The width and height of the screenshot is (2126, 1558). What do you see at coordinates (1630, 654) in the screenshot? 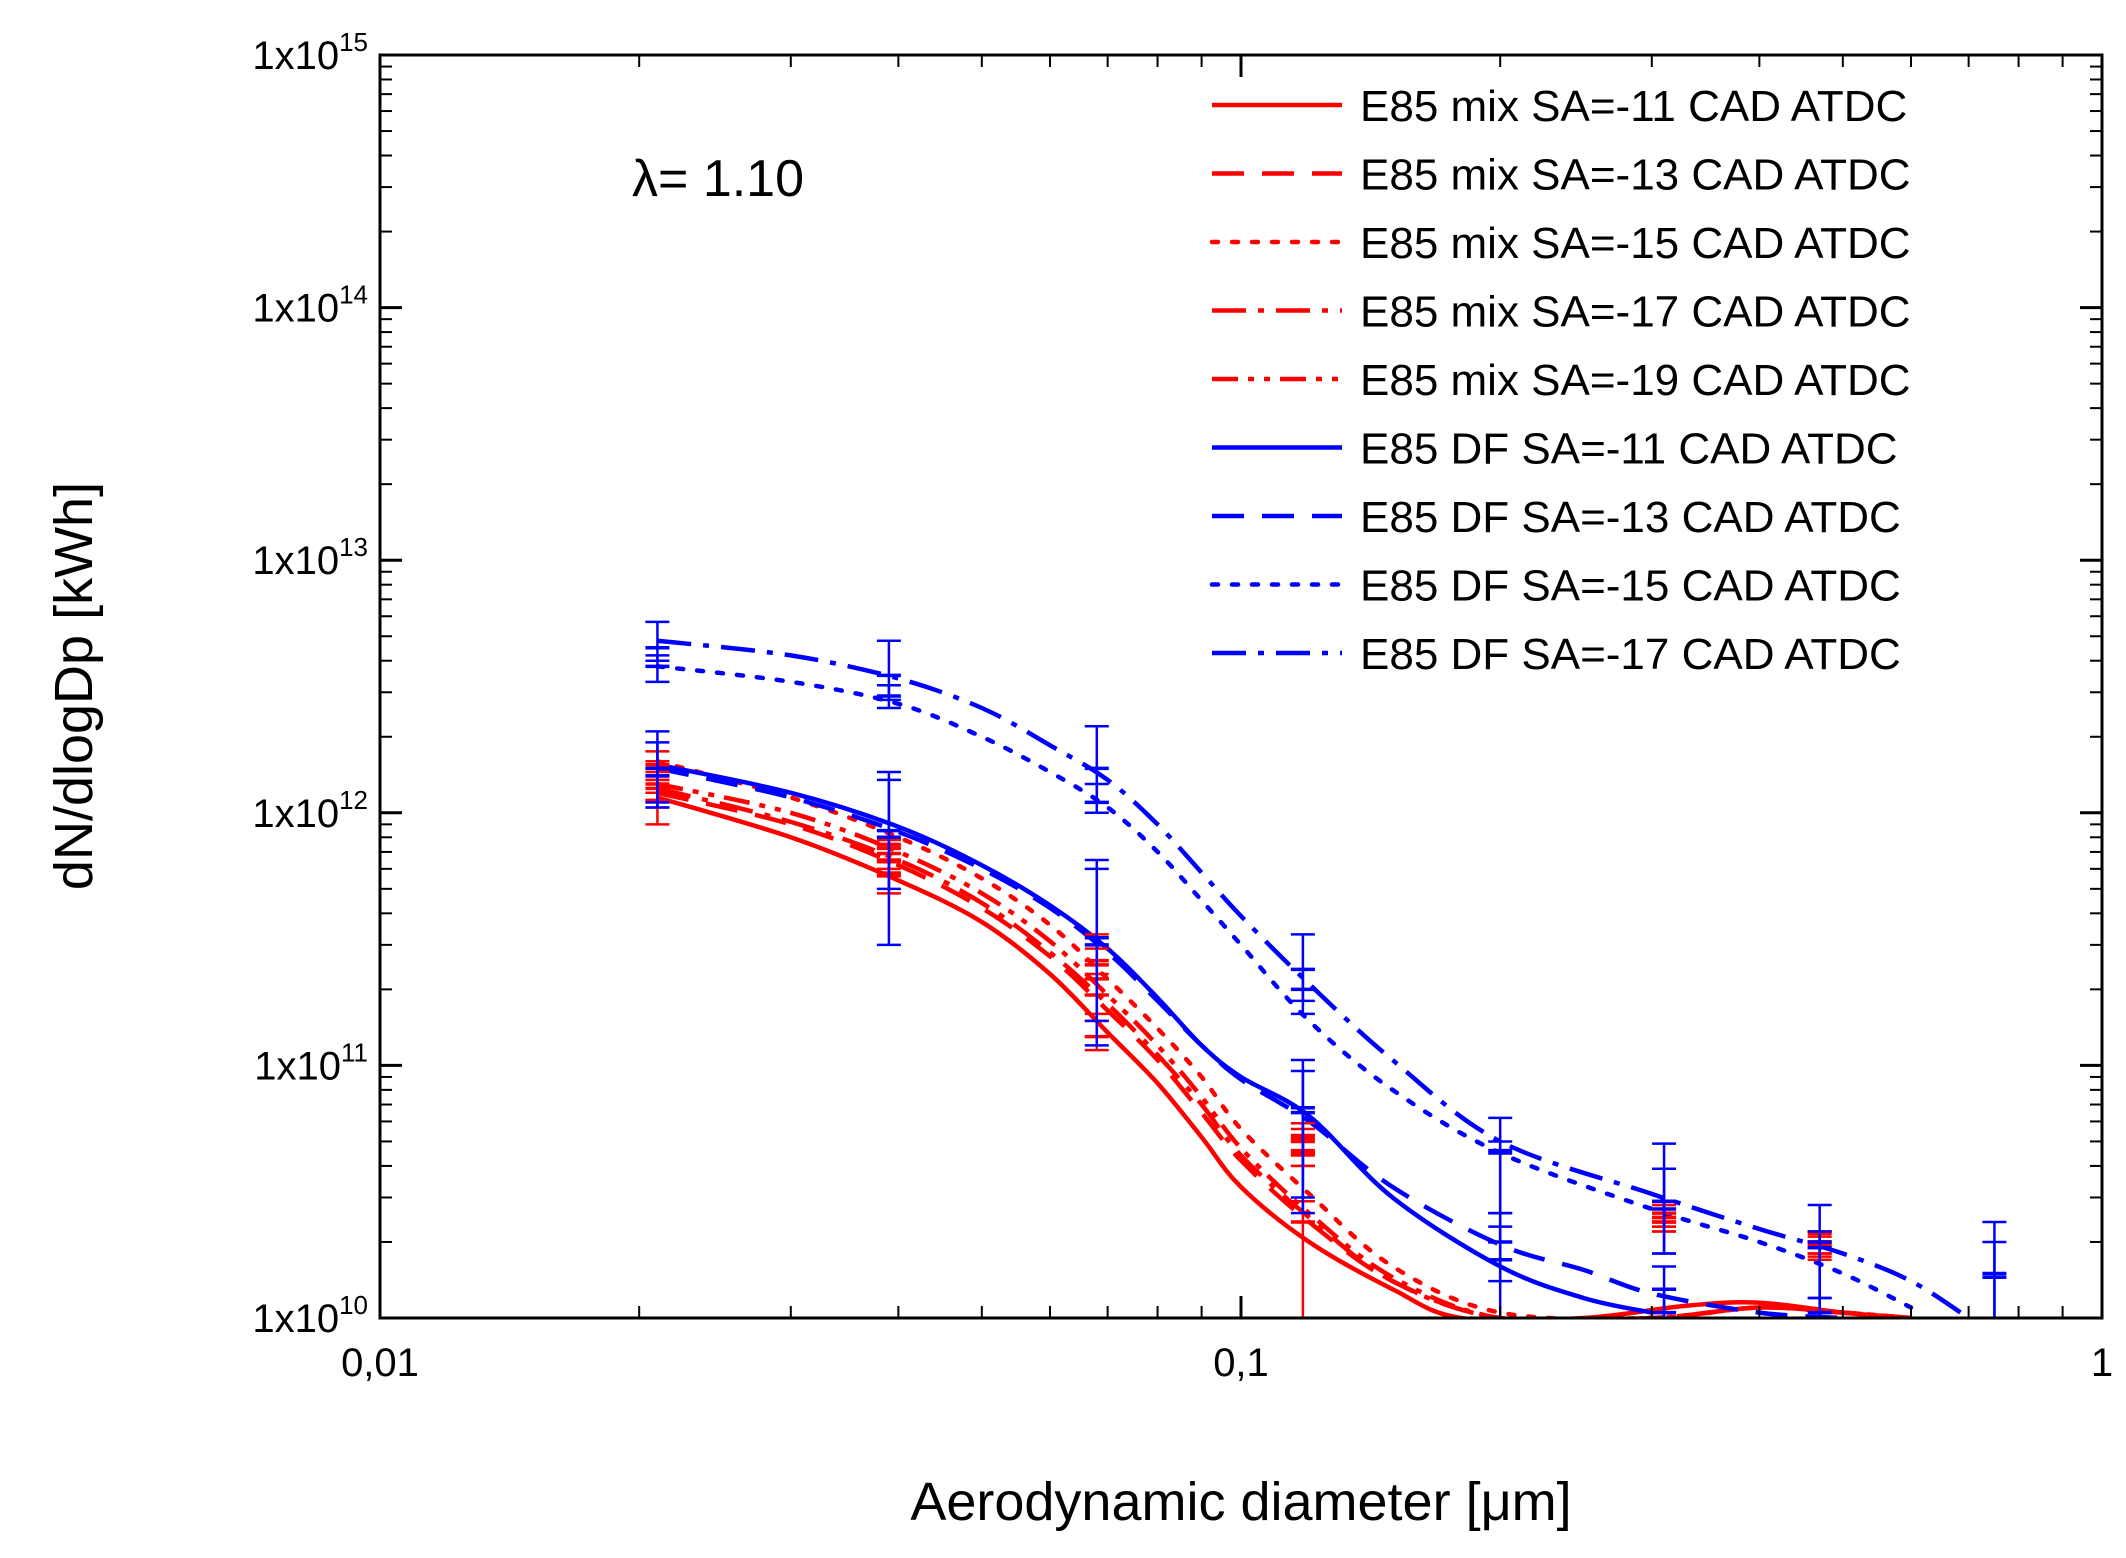
I see `legend-label-9: E85 DF SA=-17 CAD ATDC` at bounding box center [1630, 654].